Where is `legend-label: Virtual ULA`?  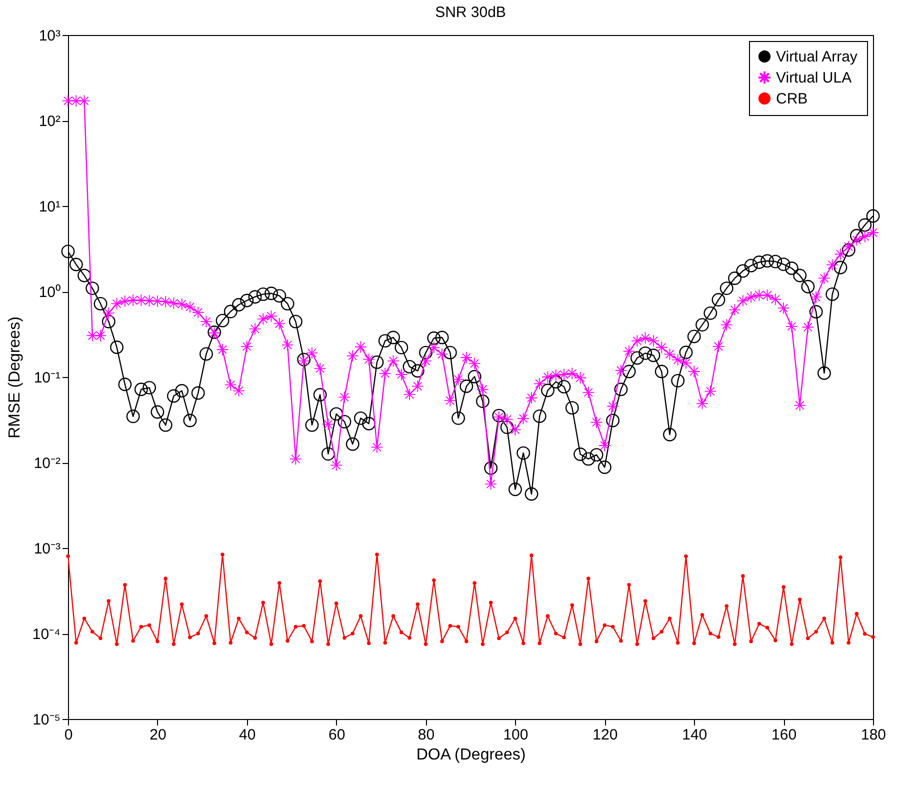
legend-label: Virtual ULA is located at coordinates (814, 78).